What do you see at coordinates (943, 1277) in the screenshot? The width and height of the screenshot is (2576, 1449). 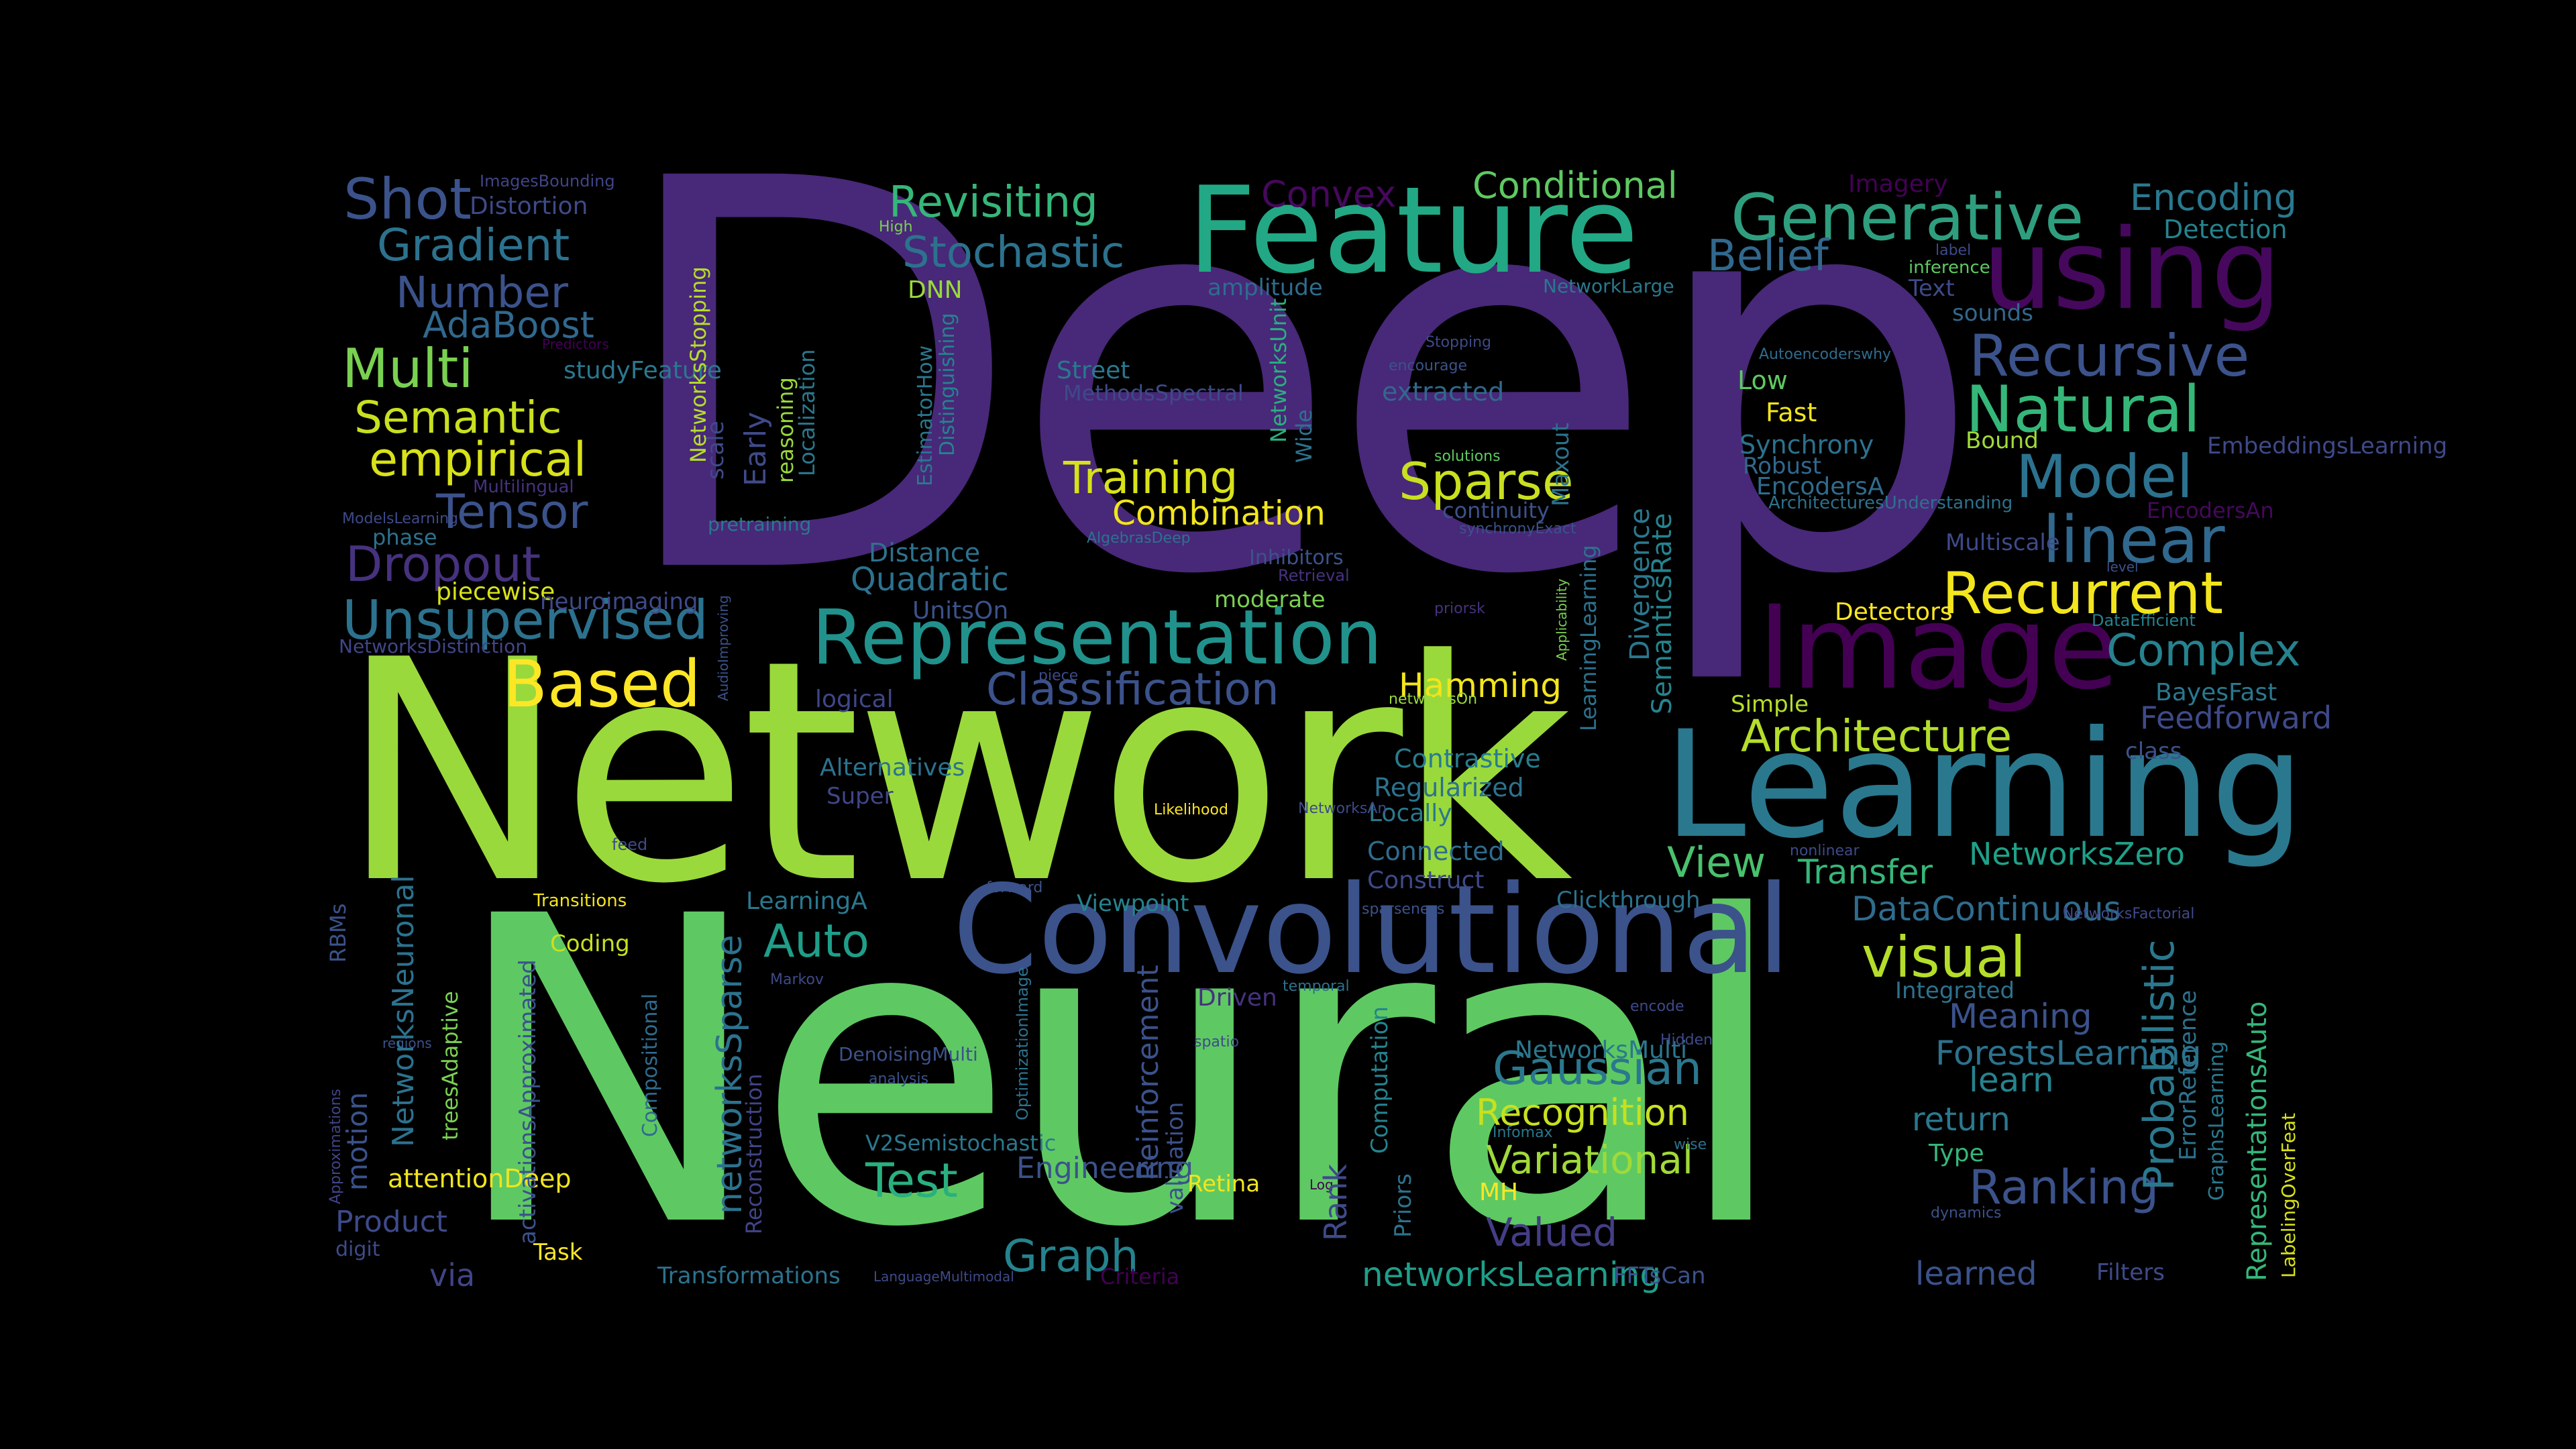 I see `word-modelslearning: LanguageMultimodal` at bounding box center [943, 1277].